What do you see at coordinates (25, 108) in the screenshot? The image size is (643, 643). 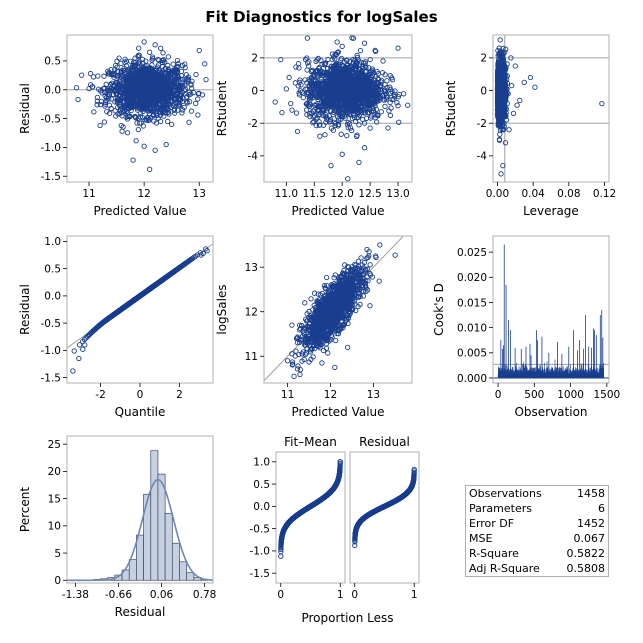 I see `y-axis-label: Residual` at bounding box center [25, 108].